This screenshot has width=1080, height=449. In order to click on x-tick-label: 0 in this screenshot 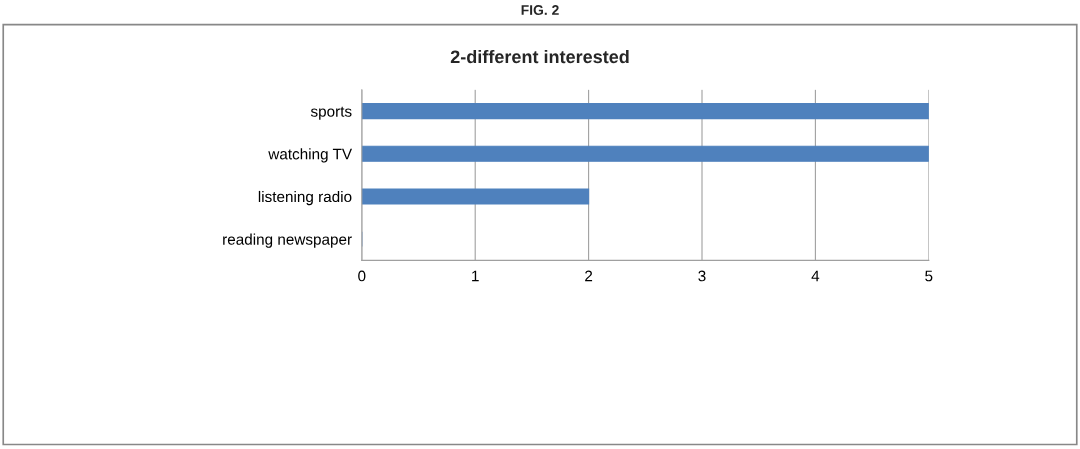, I will do `click(362, 276)`.